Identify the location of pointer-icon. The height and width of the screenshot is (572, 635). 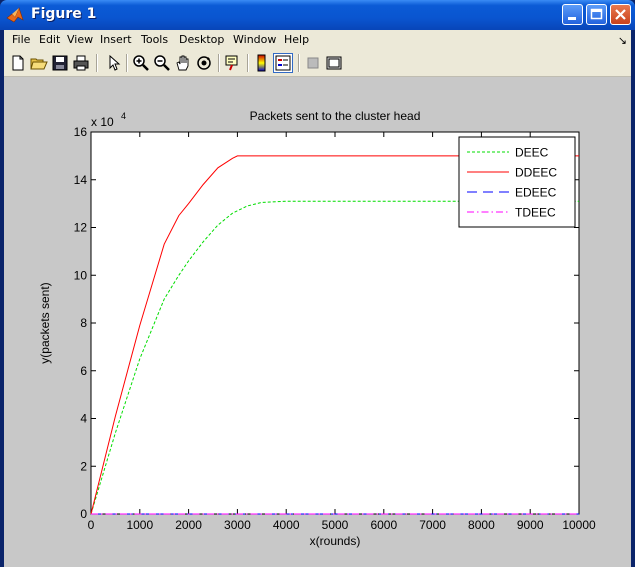
(113, 63).